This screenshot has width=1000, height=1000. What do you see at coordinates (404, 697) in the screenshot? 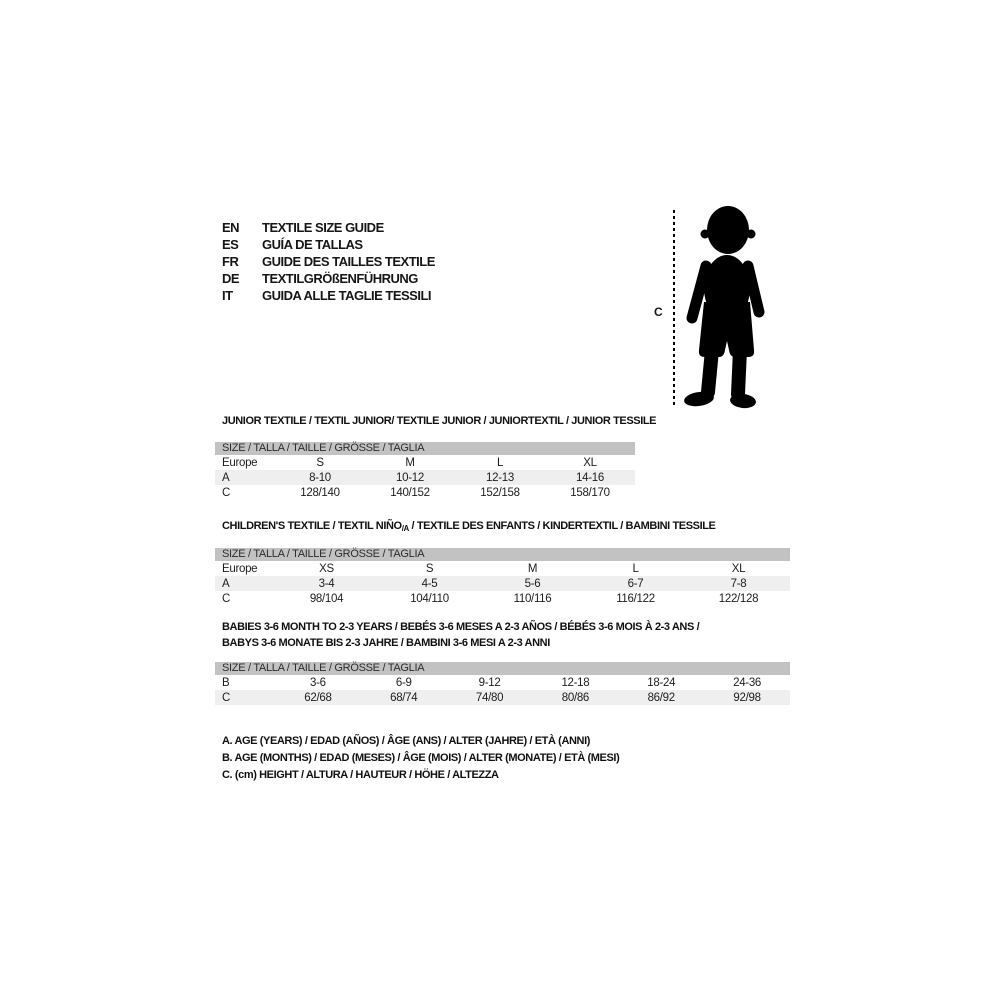
I see `height-cell: 68/74` at bounding box center [404, 697].